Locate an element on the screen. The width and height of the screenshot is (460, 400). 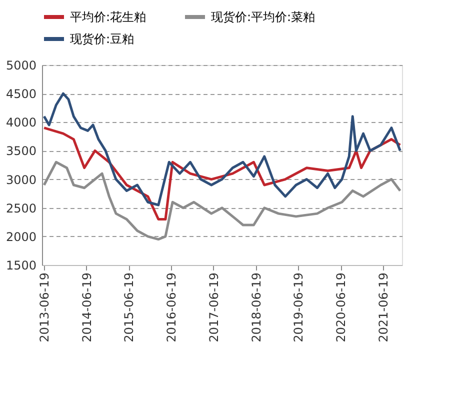
y-tick-label: 4000 is located at coordinates (21, 123).